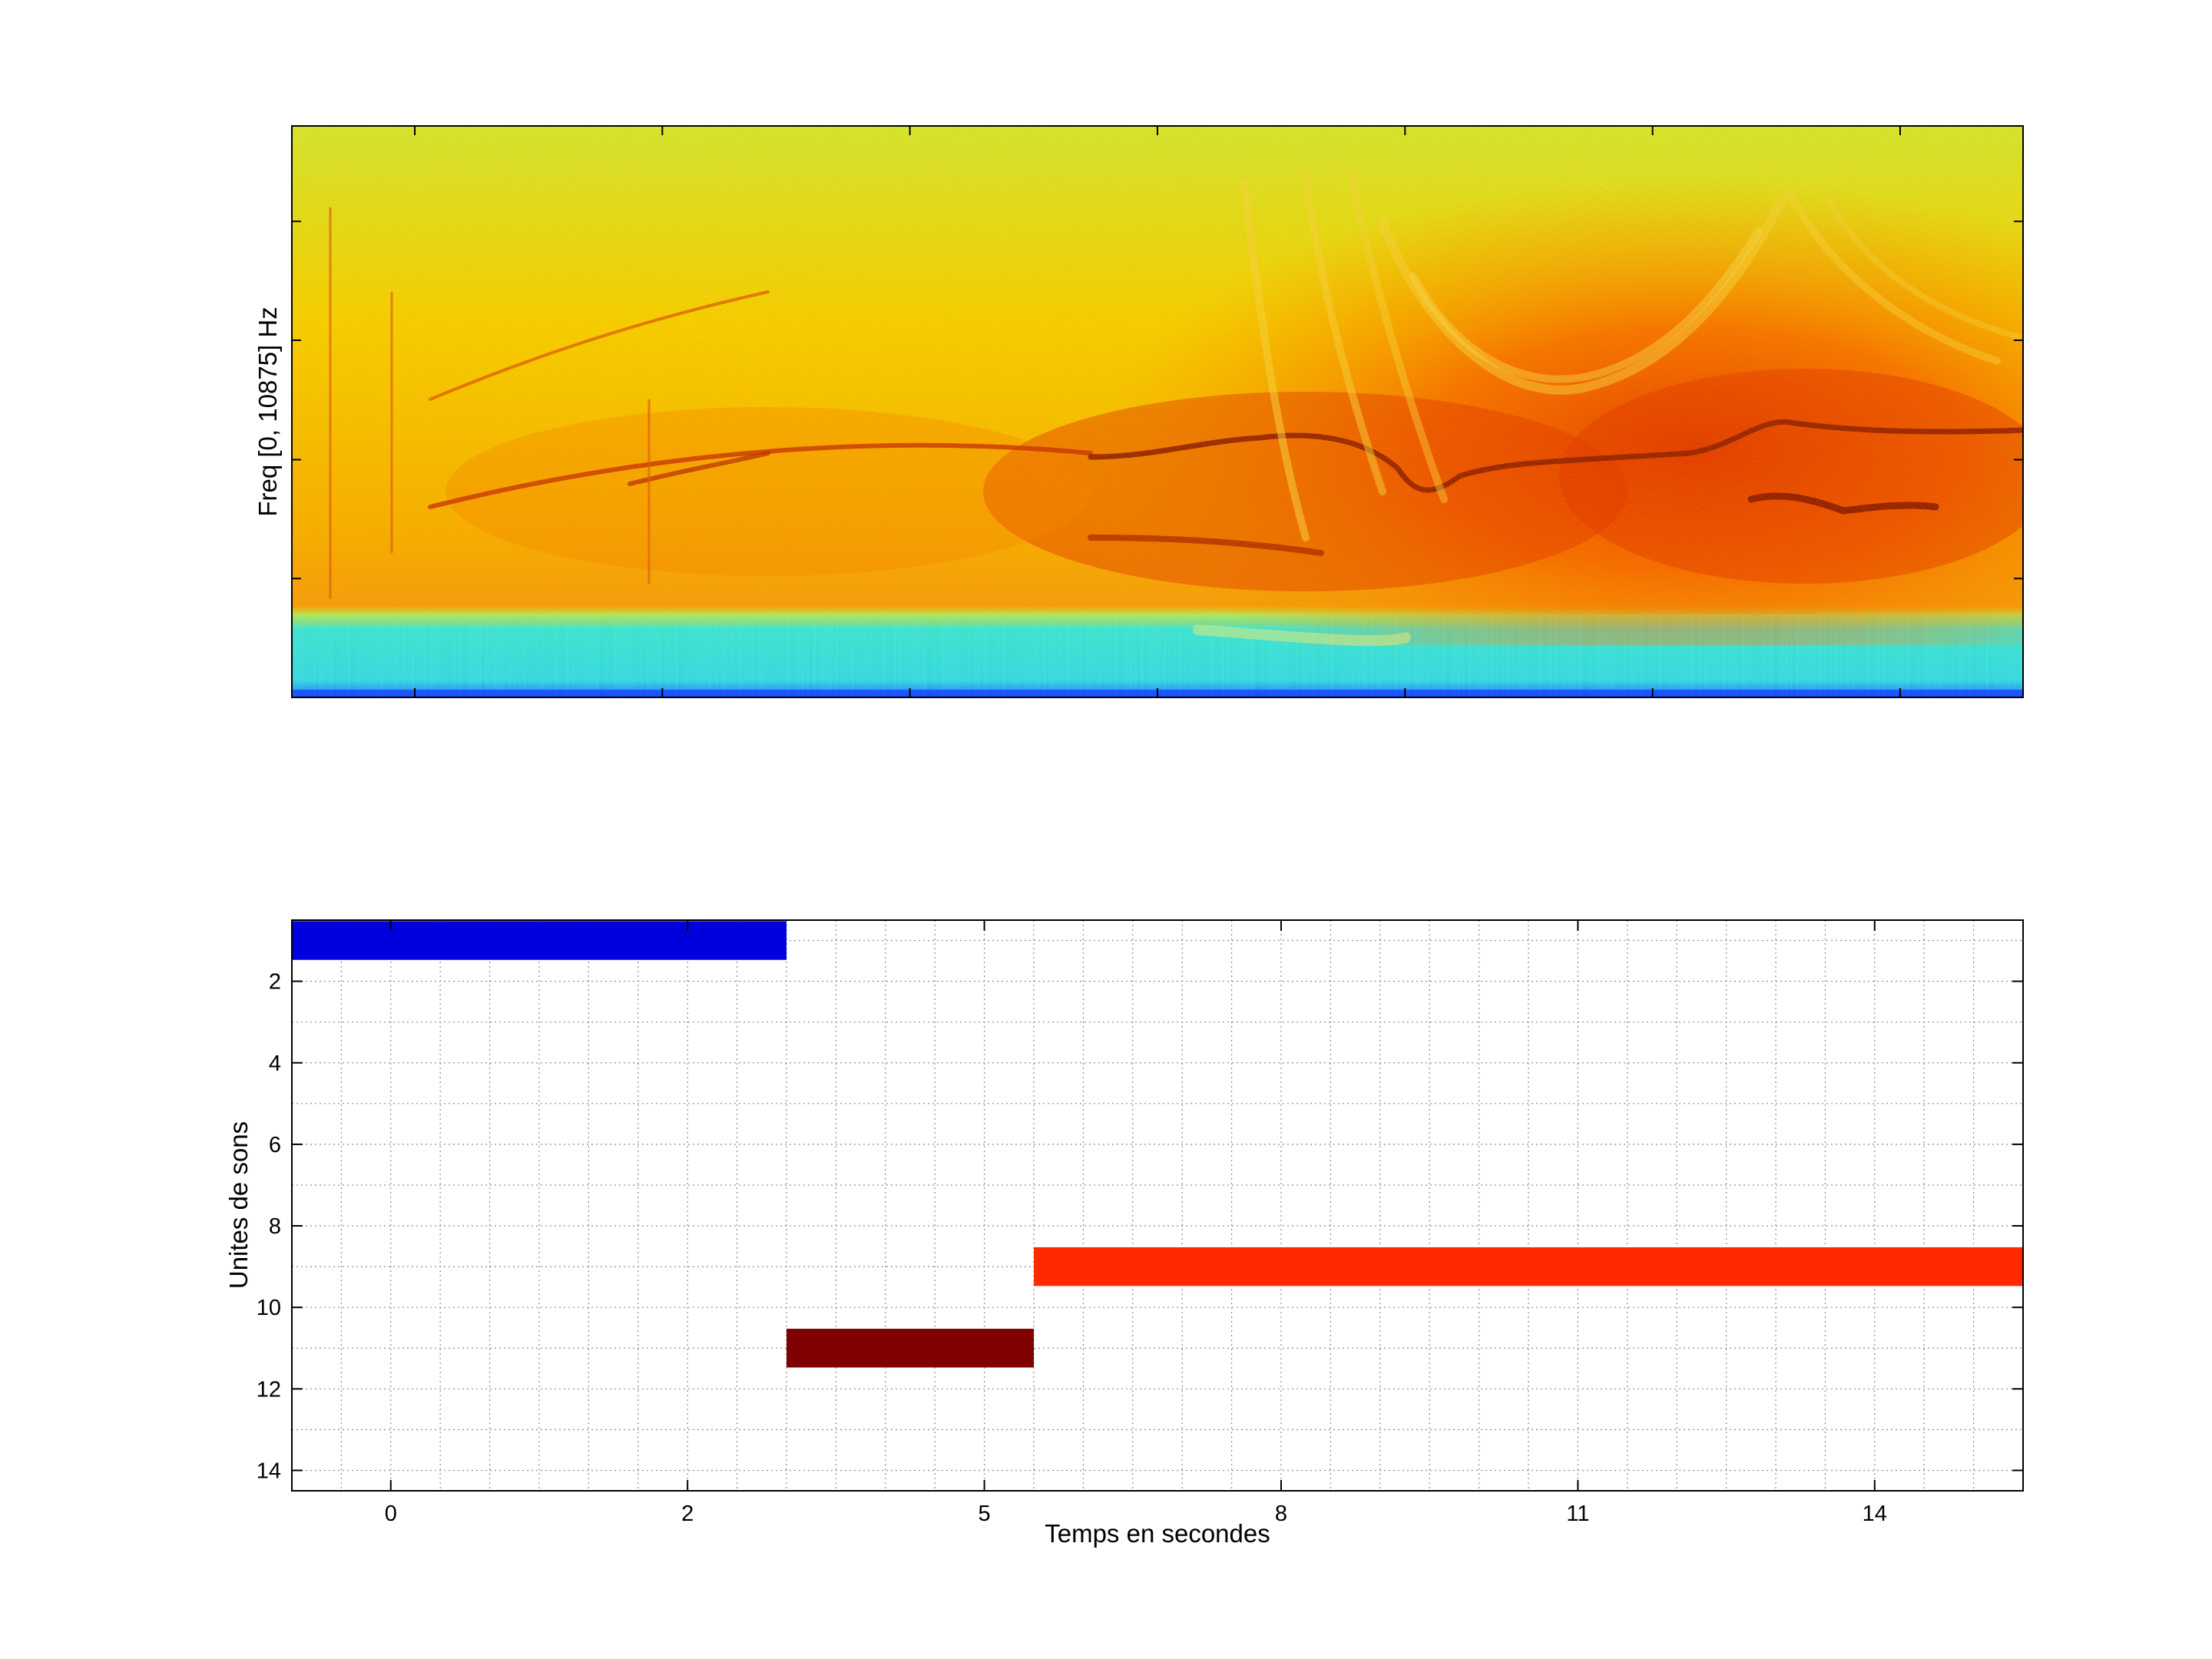  I want to click on y-tick-label: 14, so click(269, 1471).